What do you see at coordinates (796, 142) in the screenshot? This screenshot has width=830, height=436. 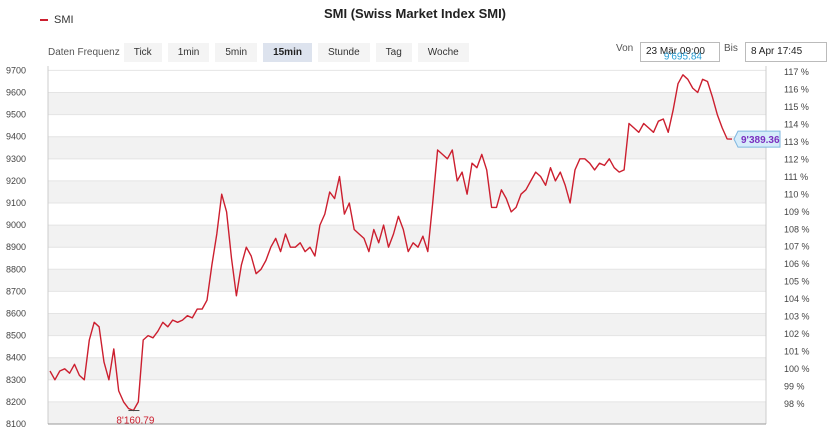 I see `y-tick-label-right: 113 %` at bounding box center [796, 142].